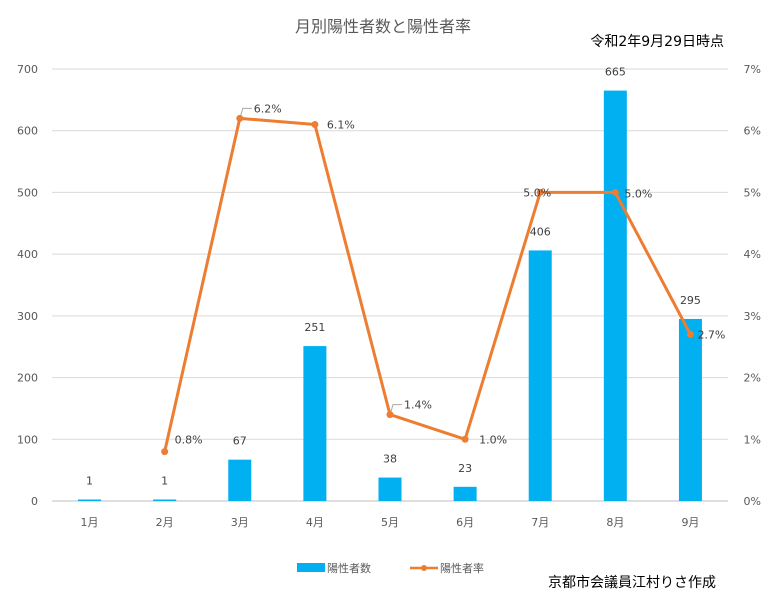 Image resolution: width=765 pixels, height=612 pixels. Describe the element at coordinates (383, 26) in the screenshot. I see `chart-title: 月別陽性者数と陽性者率` at that location.